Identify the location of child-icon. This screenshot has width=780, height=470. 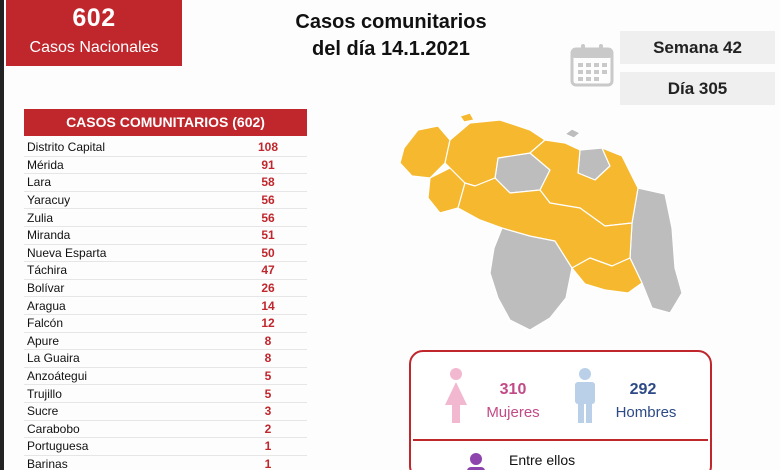
(476, 461).